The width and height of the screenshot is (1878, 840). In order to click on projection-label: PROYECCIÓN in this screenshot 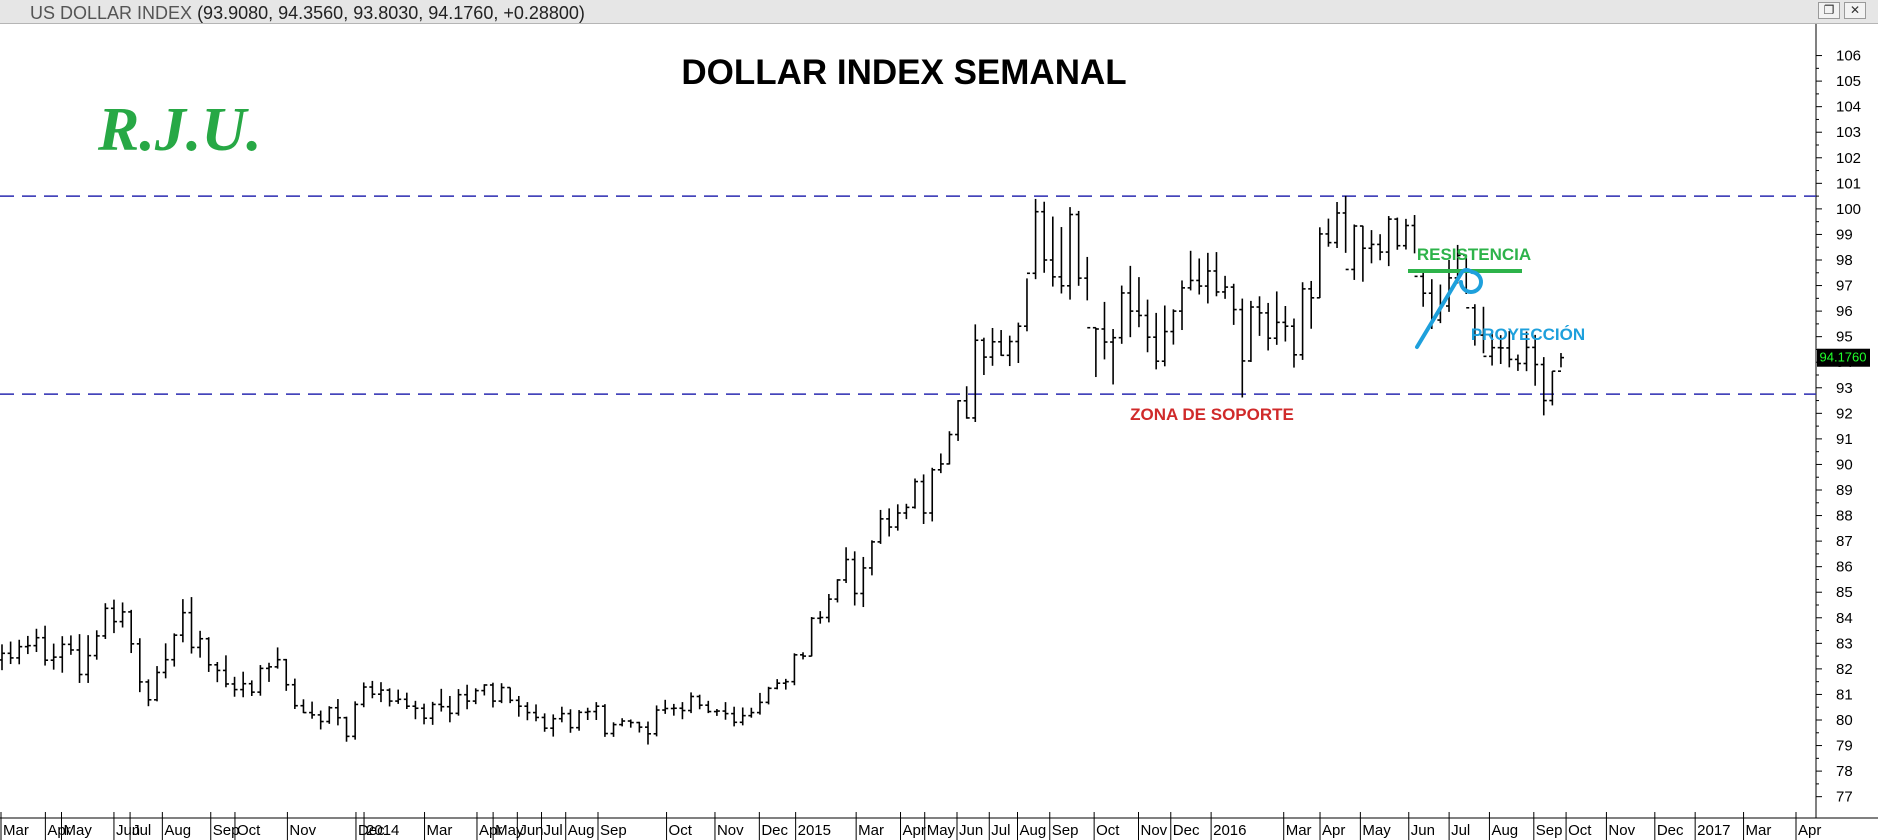, I will do `click(1528, 334)`.